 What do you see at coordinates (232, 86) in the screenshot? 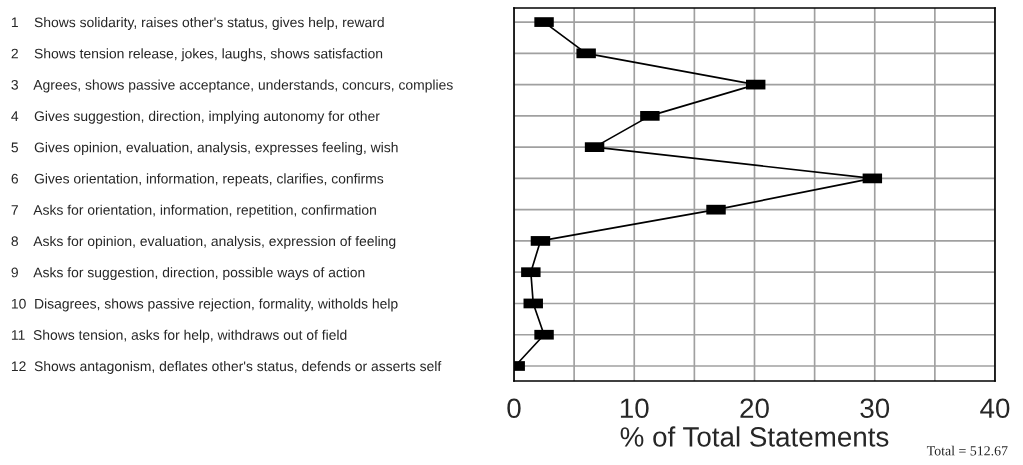
I see `y-tick-label: 3 Agrees, shows passive acceptance, understands, concurs, complies` at bounding box center [232, 86].